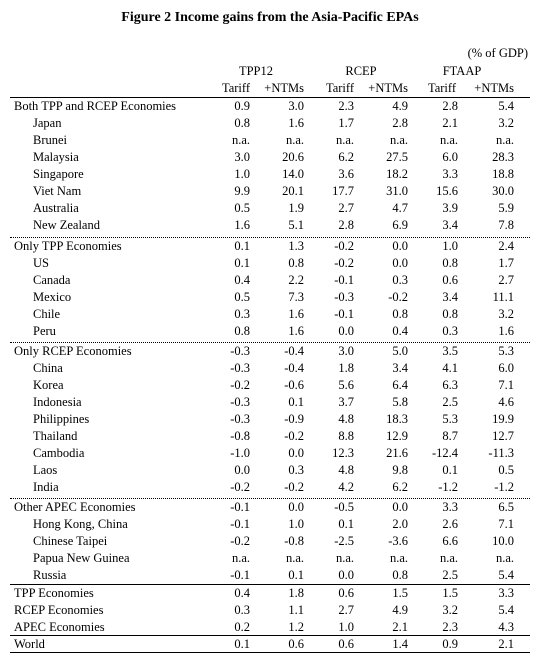  I want to click on economy-label: China, so click(48, 368).